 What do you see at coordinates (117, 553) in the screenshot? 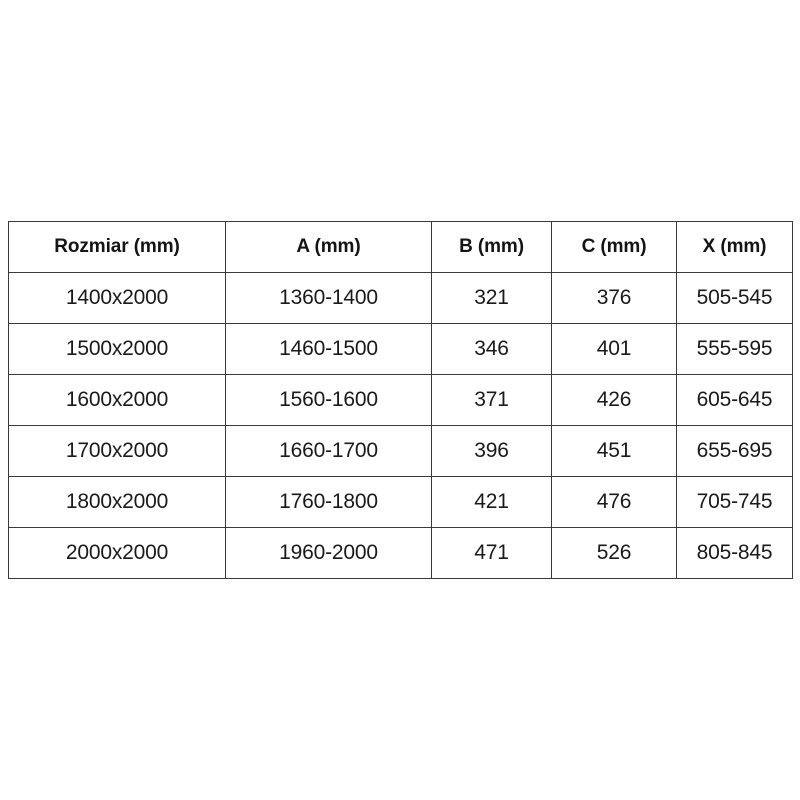
I see `cell-size: 2000x2000` at bounding box center [117, 553].